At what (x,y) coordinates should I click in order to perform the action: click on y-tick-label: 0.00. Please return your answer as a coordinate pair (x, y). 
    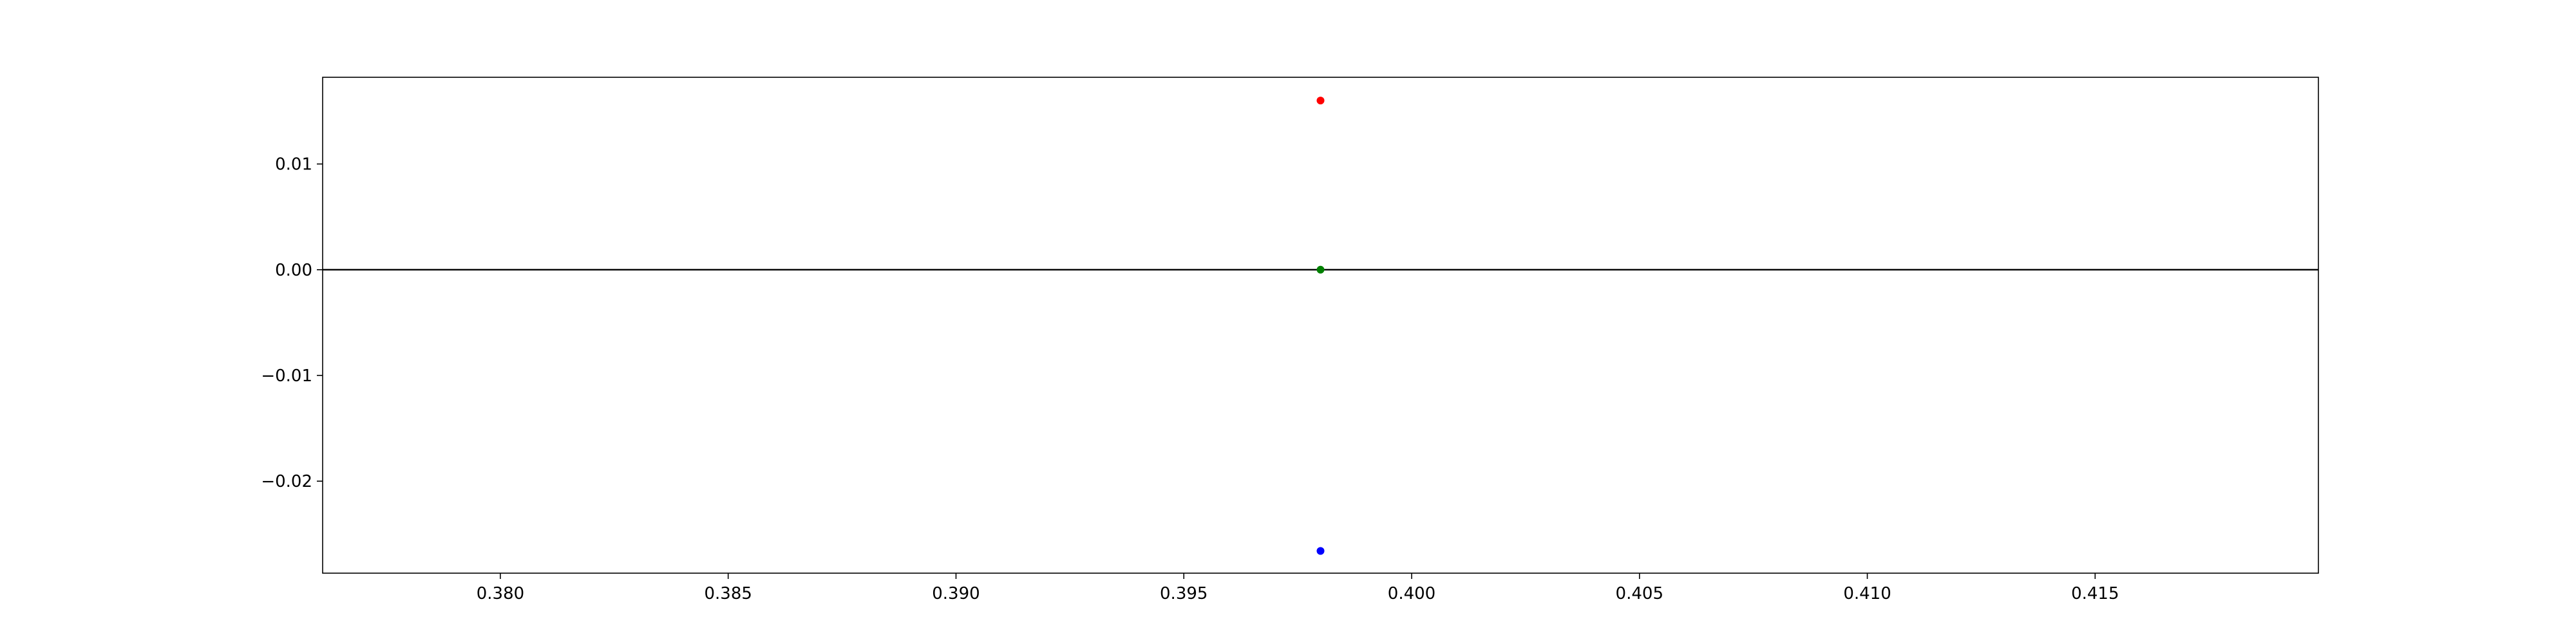
    Looking at the image, I should click on (293, 270).